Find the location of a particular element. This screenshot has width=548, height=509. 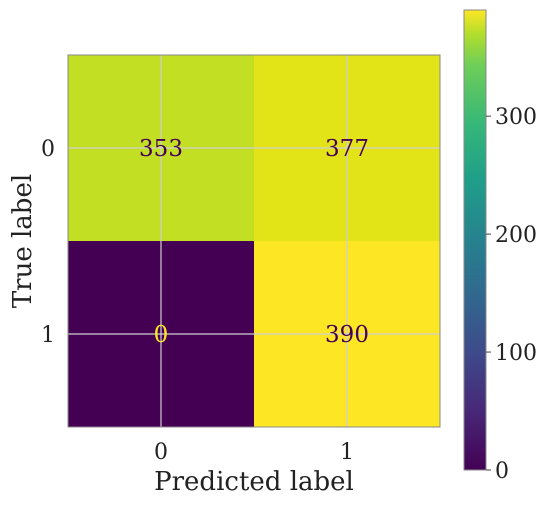

y-tick-label-0: 0 is located at coordinates (48, 149).